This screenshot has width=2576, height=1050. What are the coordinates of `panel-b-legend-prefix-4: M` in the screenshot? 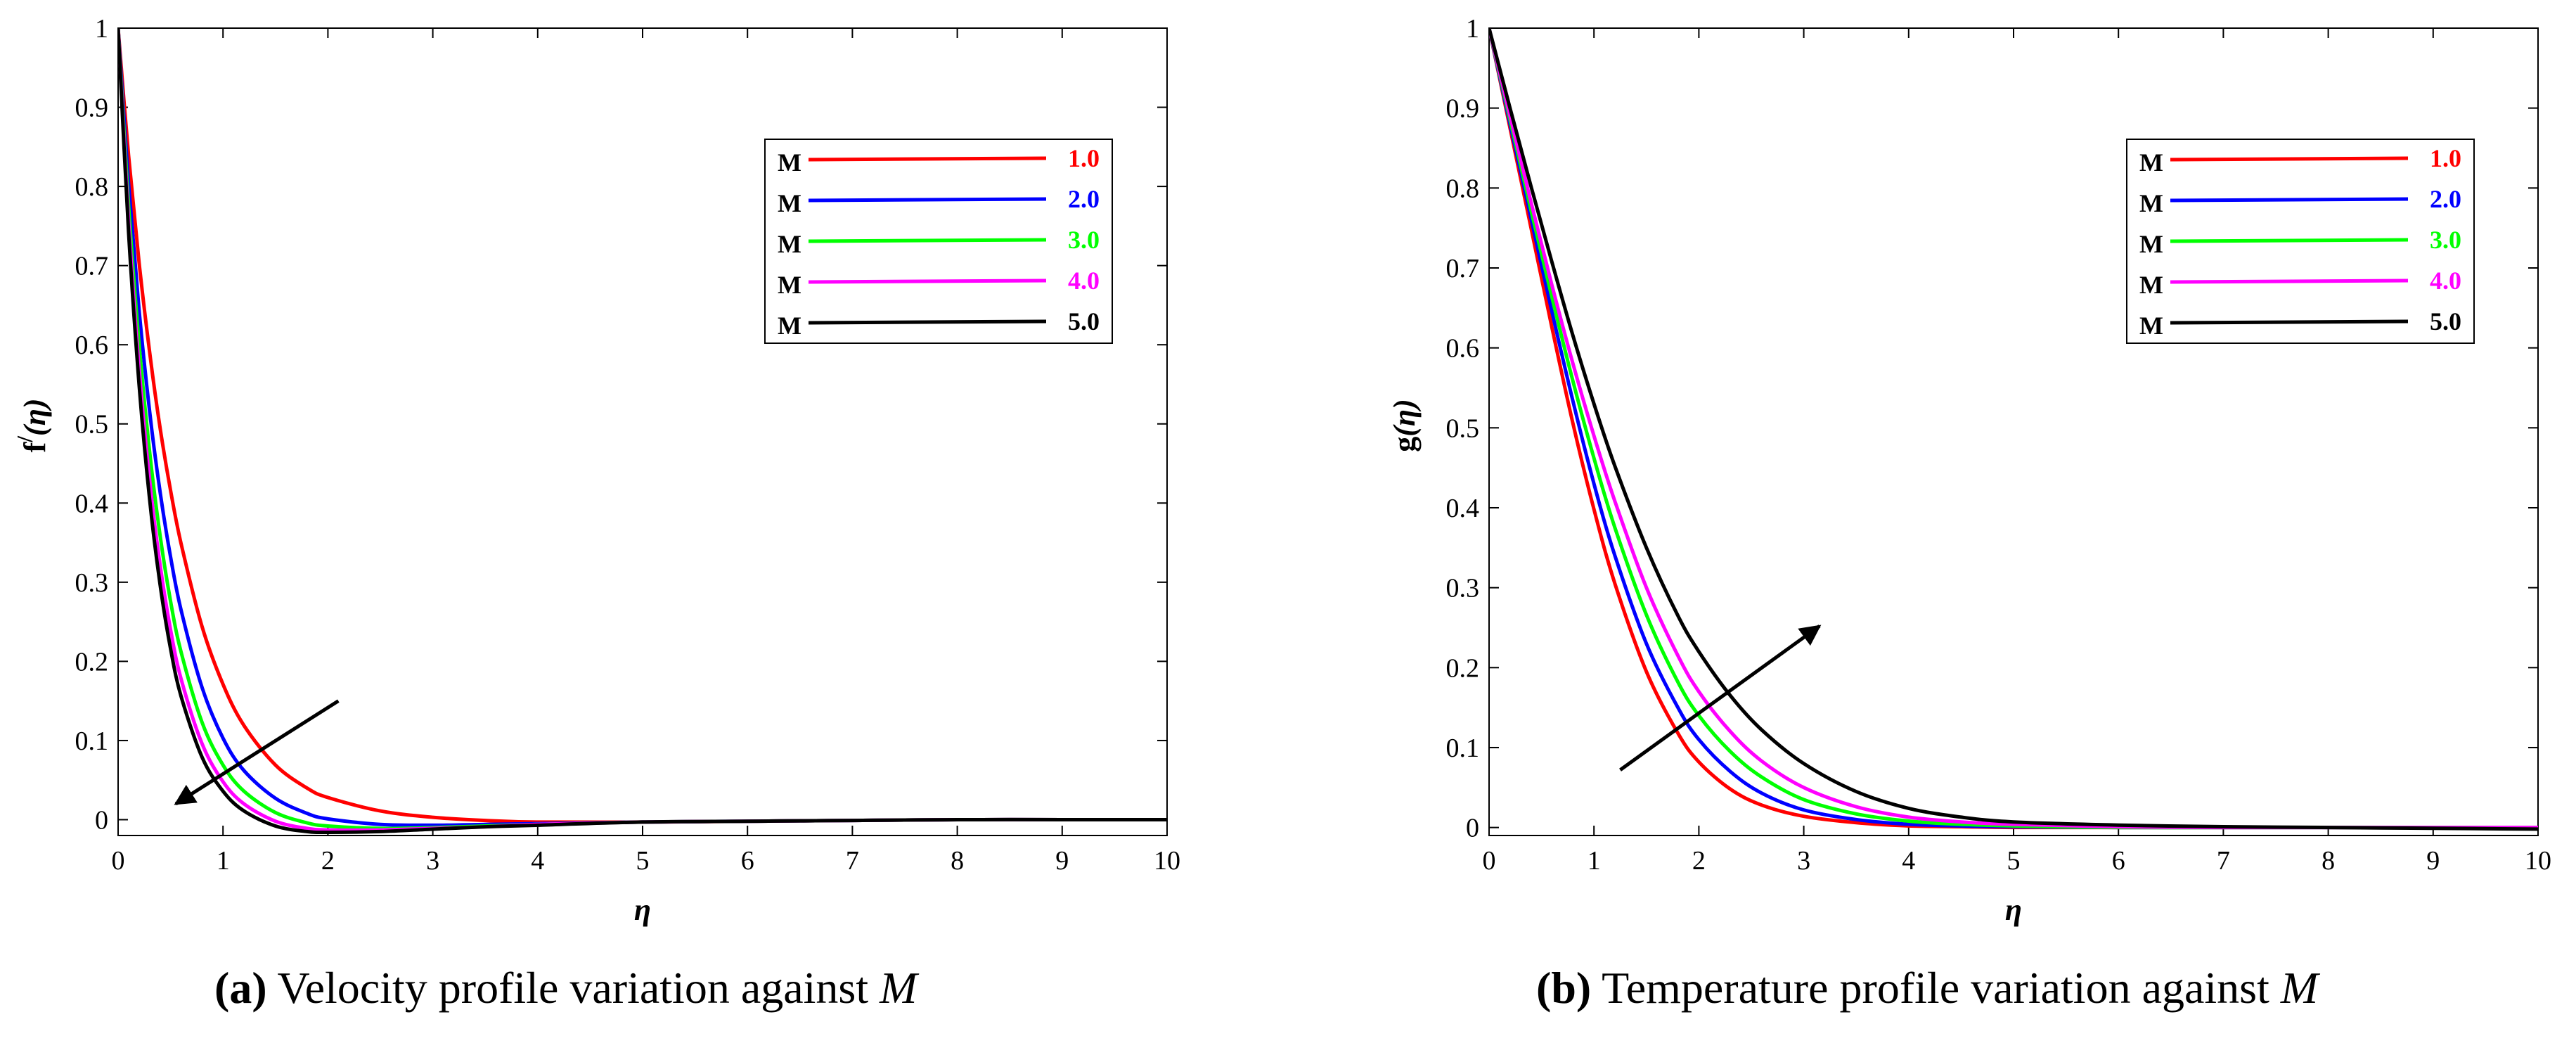 It's located at (2151, 326).